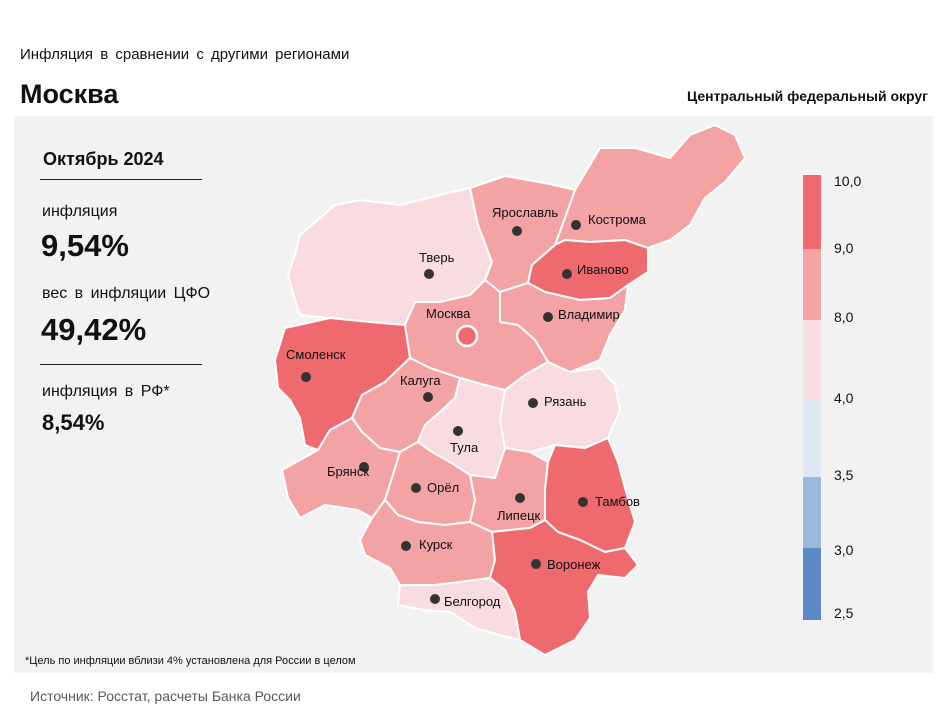  I want to click on chart-subtitle: Инфляция в сравнении с другими регионами, so click(185, 54).